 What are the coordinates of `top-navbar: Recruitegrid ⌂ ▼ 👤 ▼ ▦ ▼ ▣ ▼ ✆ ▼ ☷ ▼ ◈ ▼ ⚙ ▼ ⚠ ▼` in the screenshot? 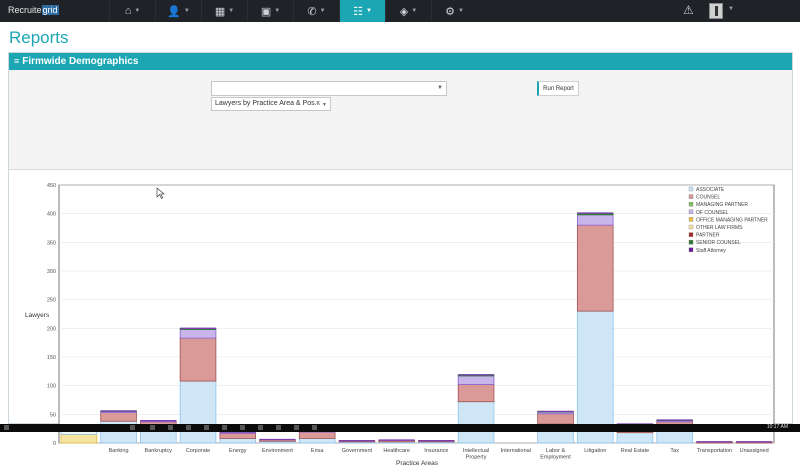 It's located at (400, 11).